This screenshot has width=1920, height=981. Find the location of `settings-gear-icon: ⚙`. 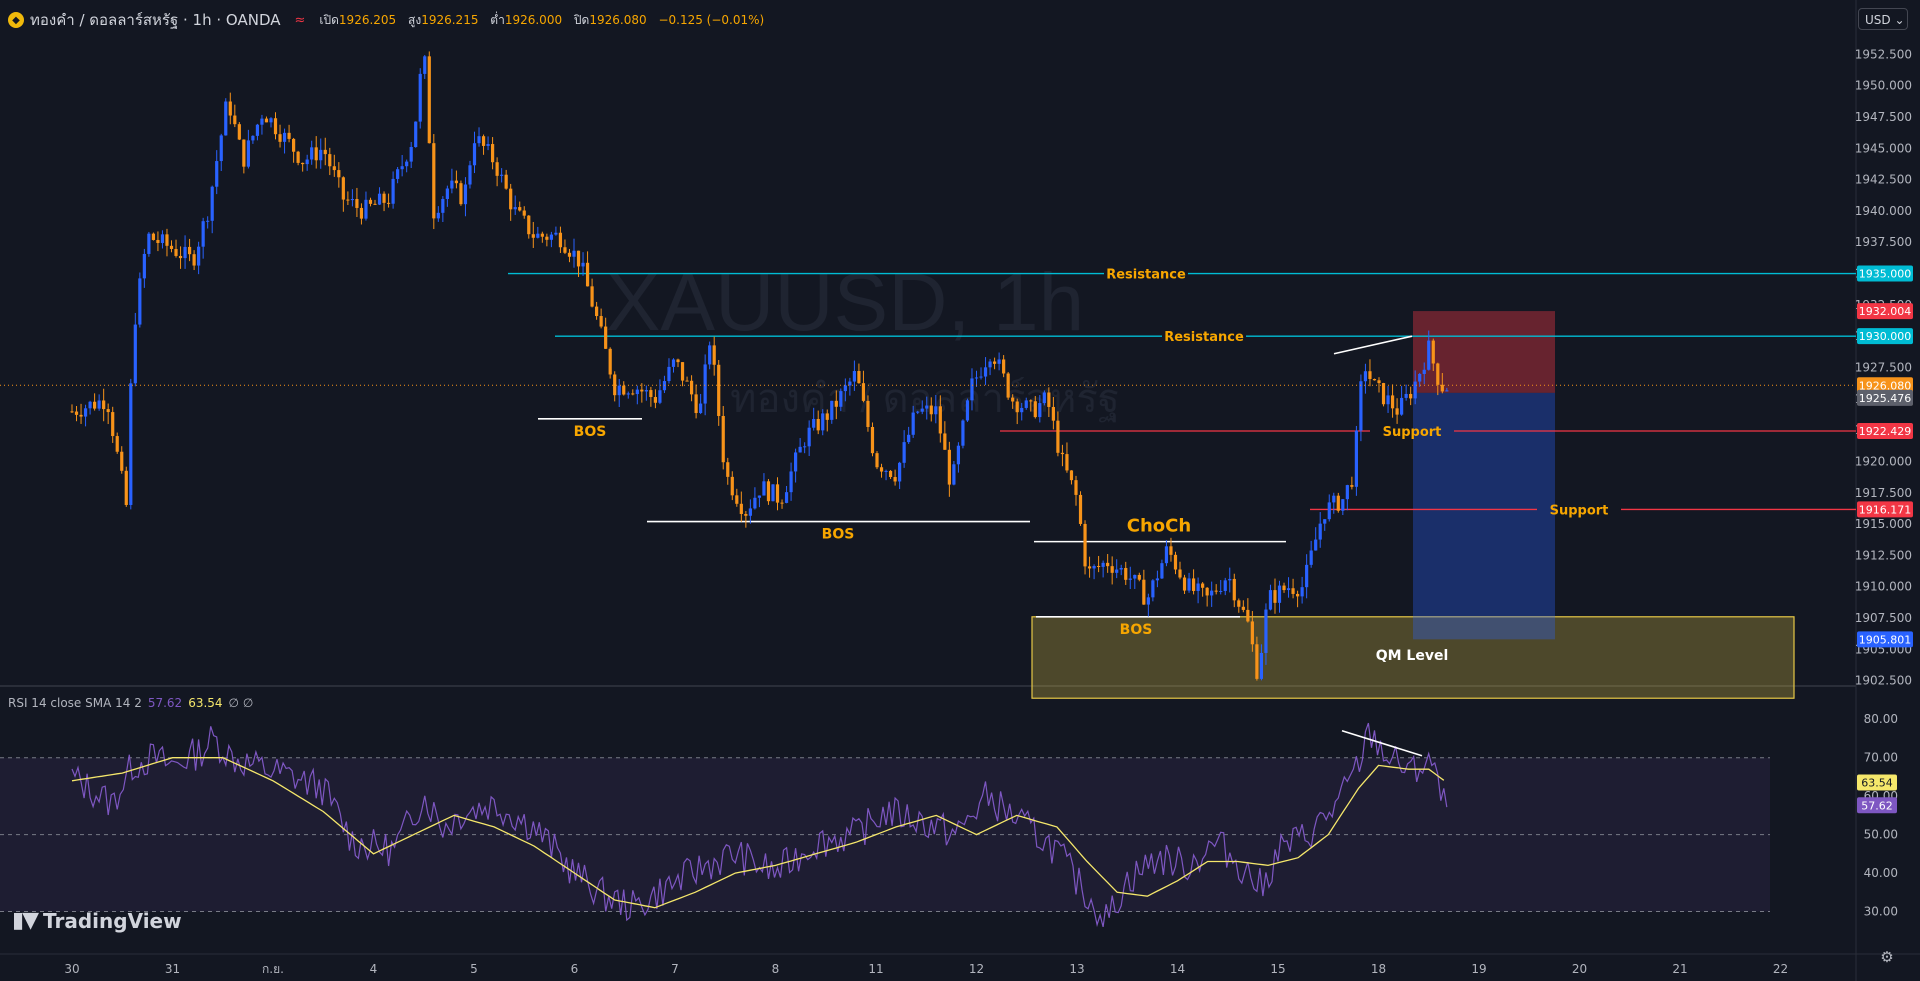

settings-gear-icon: ⚙ is located at coordinates (1887, 957).